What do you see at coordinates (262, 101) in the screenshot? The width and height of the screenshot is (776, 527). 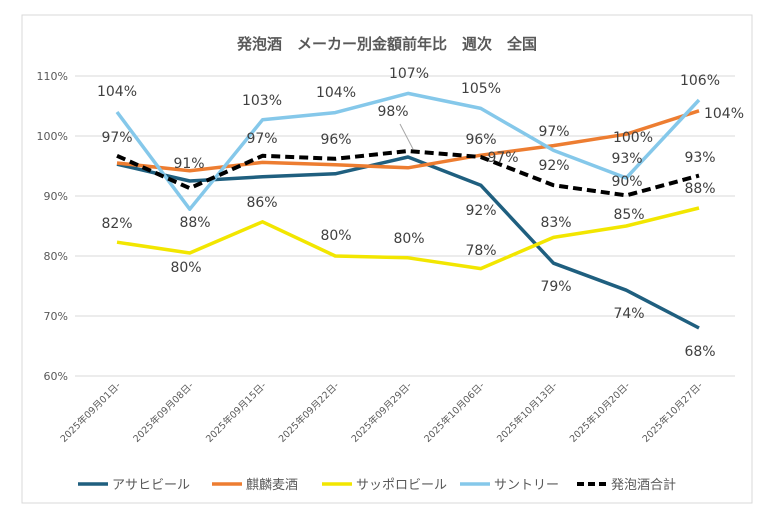 I see `data-label: 103%` at bounding box center [262, 101].